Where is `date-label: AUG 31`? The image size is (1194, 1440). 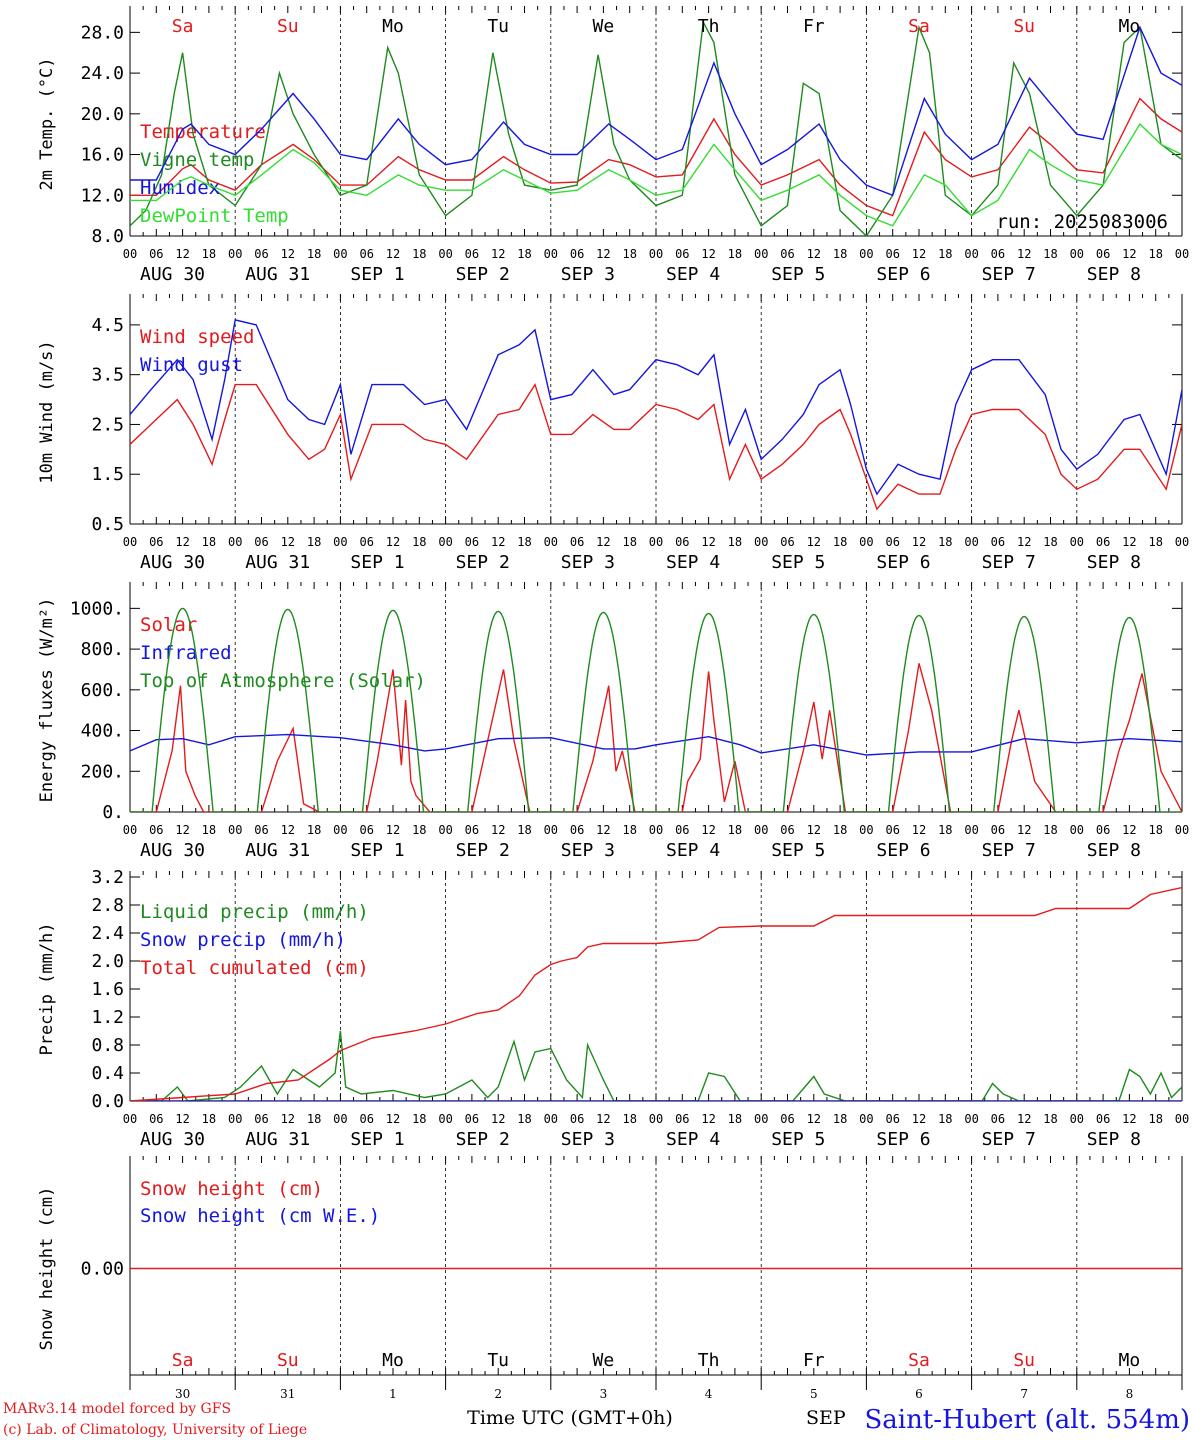
date-label: AUG 31 is located at coordinates (277, 850).